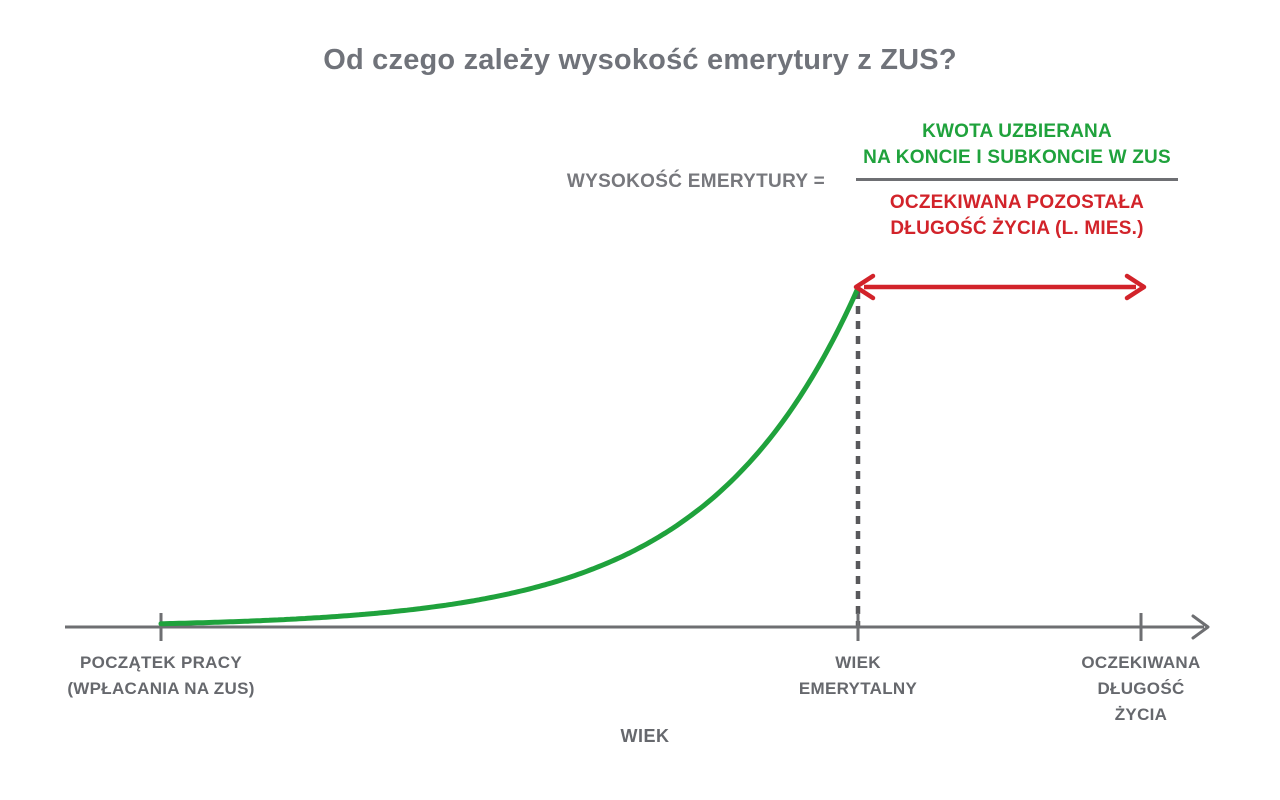 The image size is (1280, 800). What do you see at coordinates (1017, 131) in the screenshot?
I see `formula-numerator-line1: KWOTA UZBIERANA` at bounding box center [1017, 131].